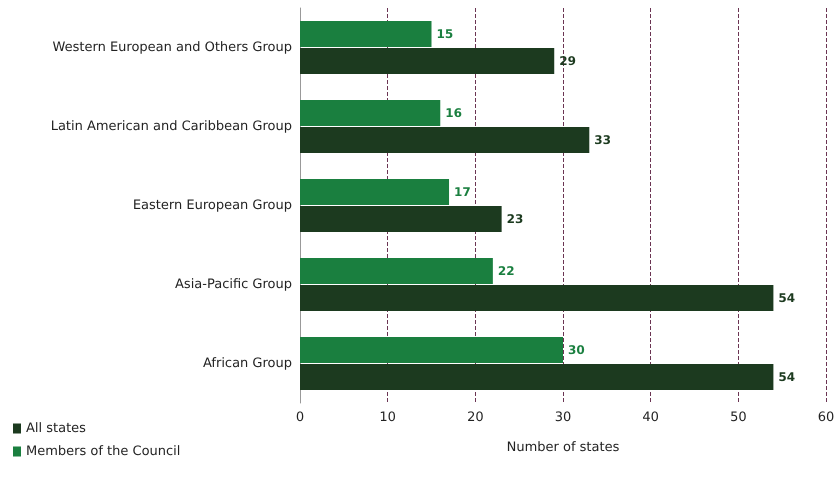 The image size is (838, 483). What do you see at coordinates (445, 33) in the screenshot?
I see `data-label: 15` at bounding box center [445, 33].